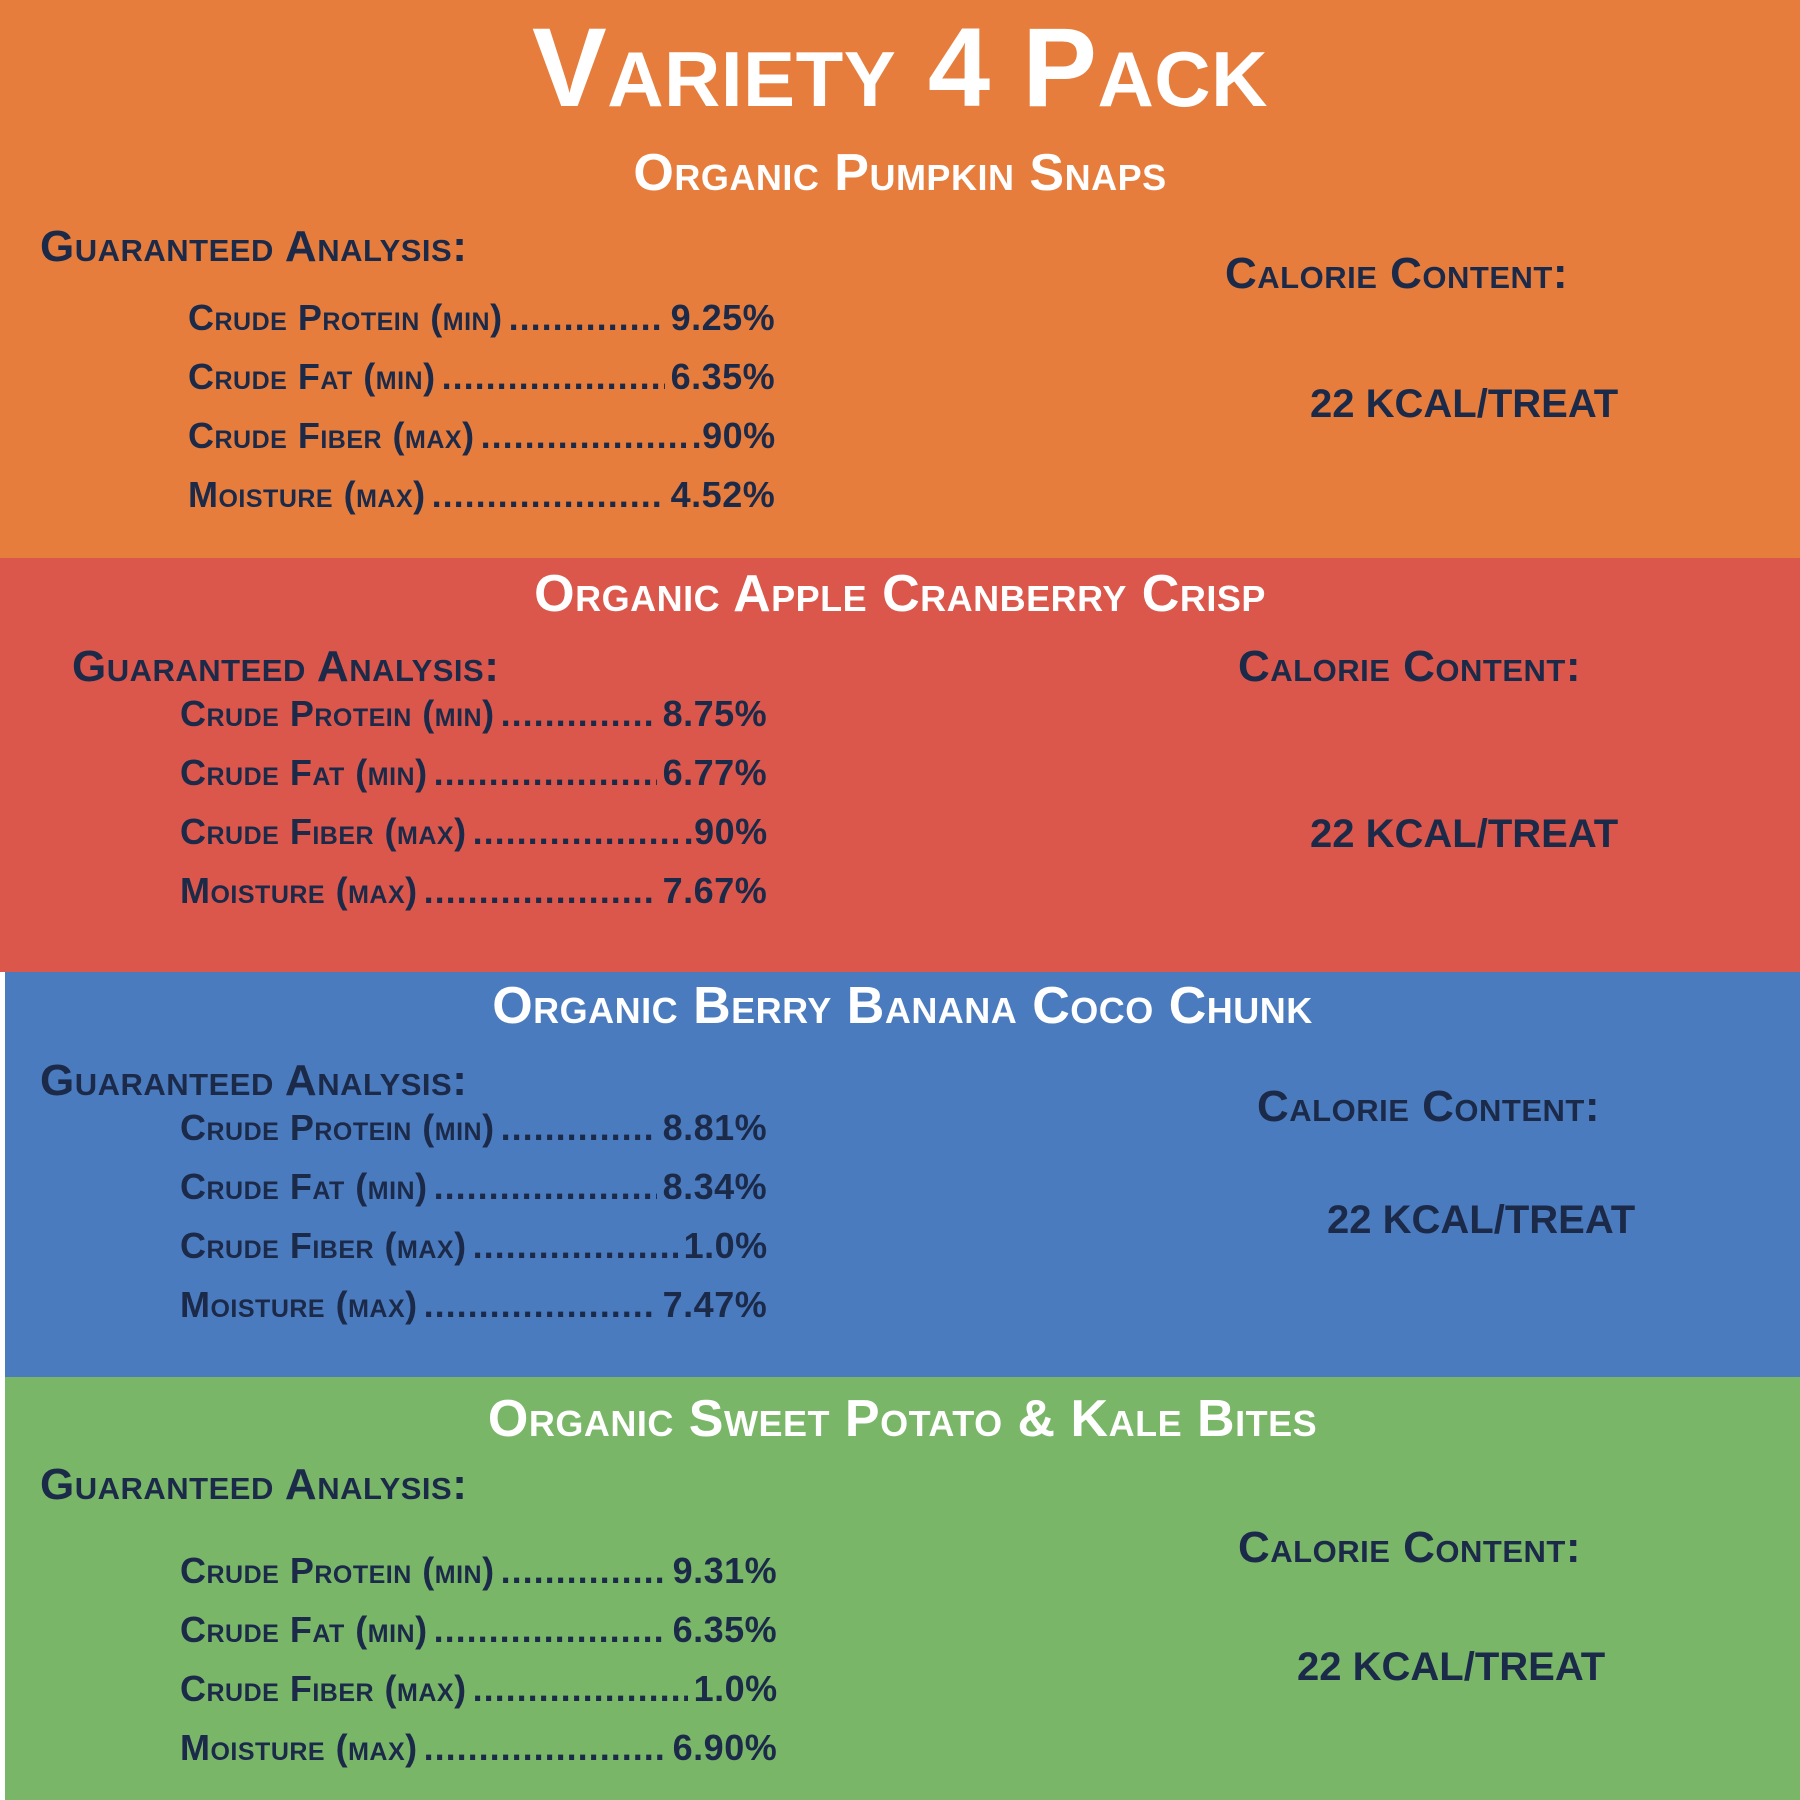  Describe the element at coordinates (715, 772) in the screenshot. I see `analysis-value: 6.77%` at that location.